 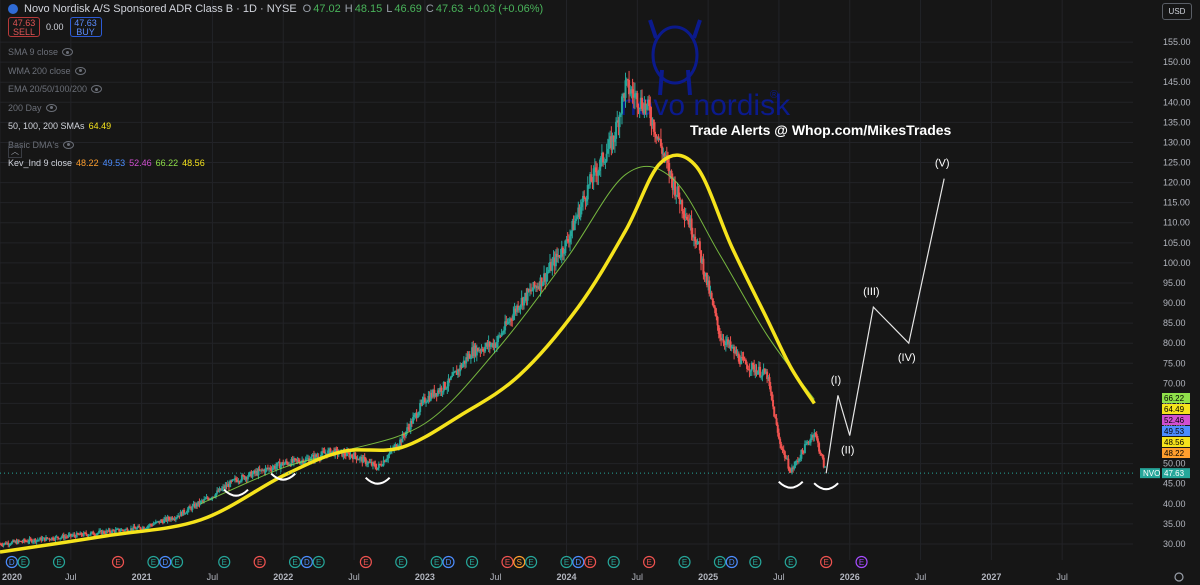 What do you see at coordinates (106, 163) in the screenshot?
I see `indicator-row: Kev_Ind 9 close 48.22 49.53 52.46 66.22 48.56` at bounding box center [106, 163].